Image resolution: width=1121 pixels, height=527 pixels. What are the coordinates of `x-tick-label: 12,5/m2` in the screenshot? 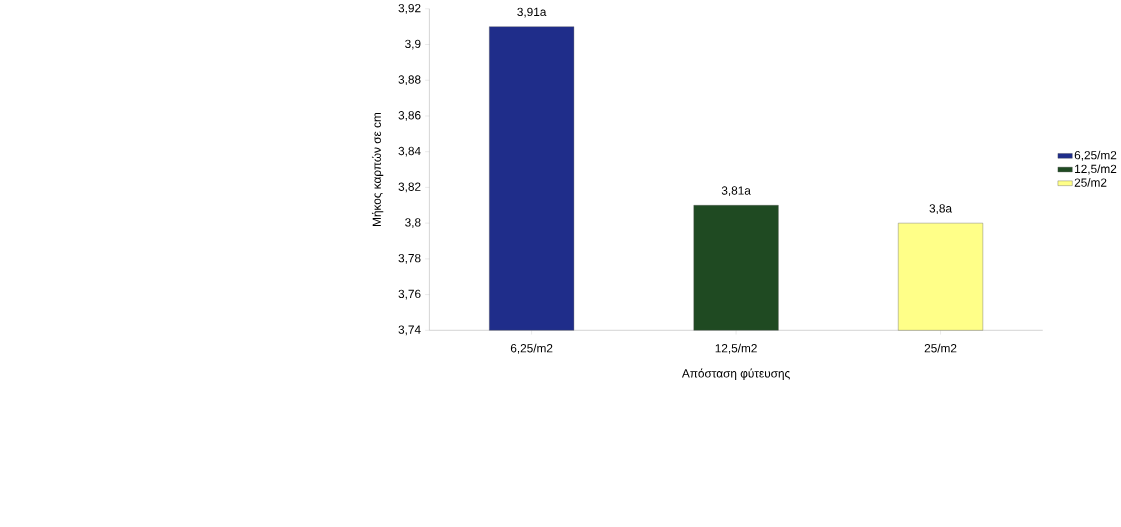 It's located at (736, 348).